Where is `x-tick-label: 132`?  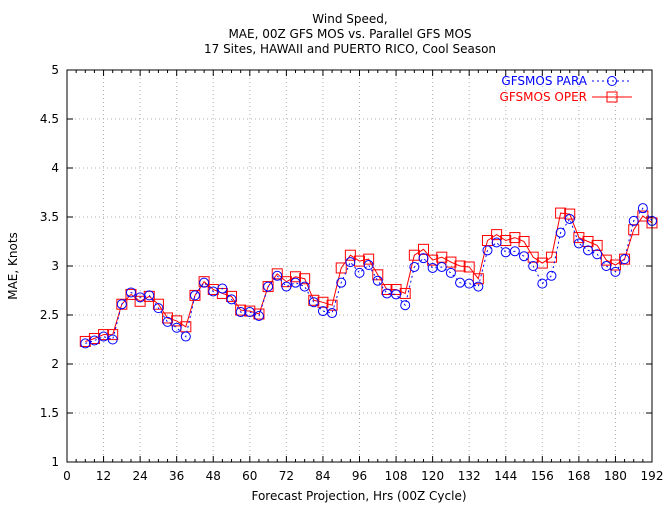
x-tick-label: 132 is located at coordinates (469, 476).